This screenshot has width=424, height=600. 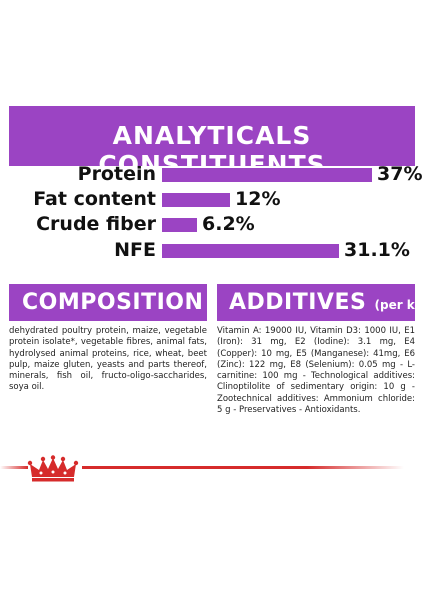 I want to click on analytics-row-value: 6.2%, so click(x=228, y=224).